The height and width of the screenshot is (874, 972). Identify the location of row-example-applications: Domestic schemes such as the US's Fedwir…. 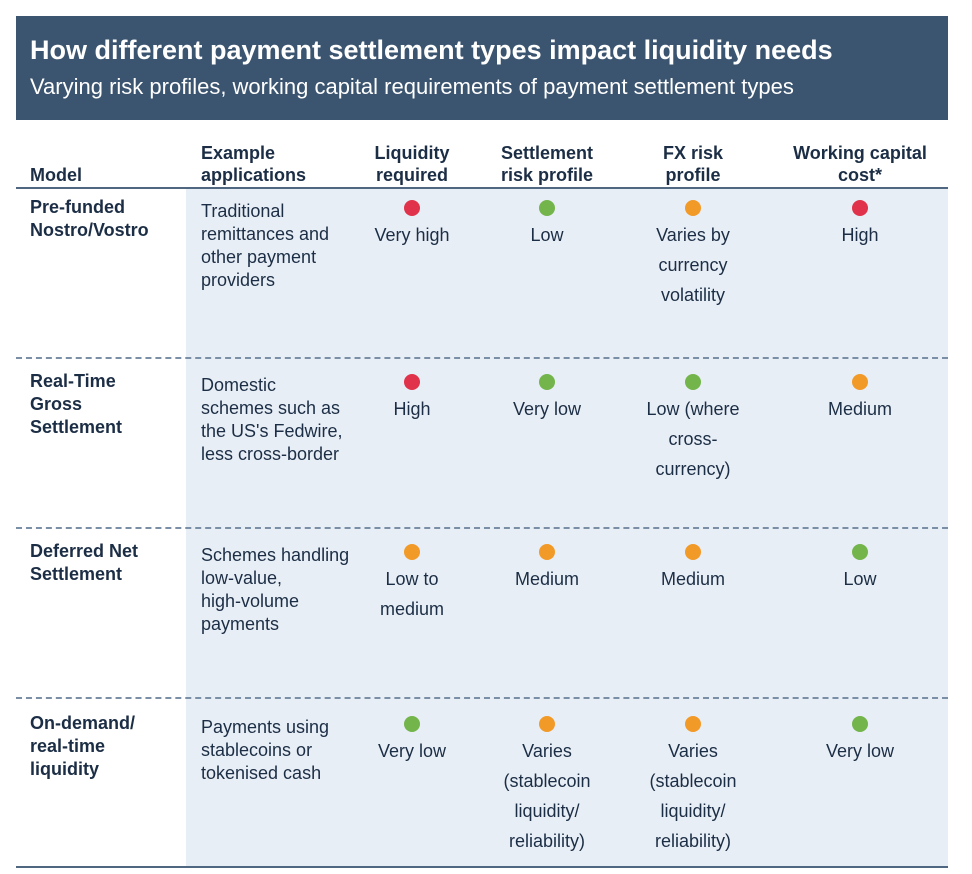
(272, 419).